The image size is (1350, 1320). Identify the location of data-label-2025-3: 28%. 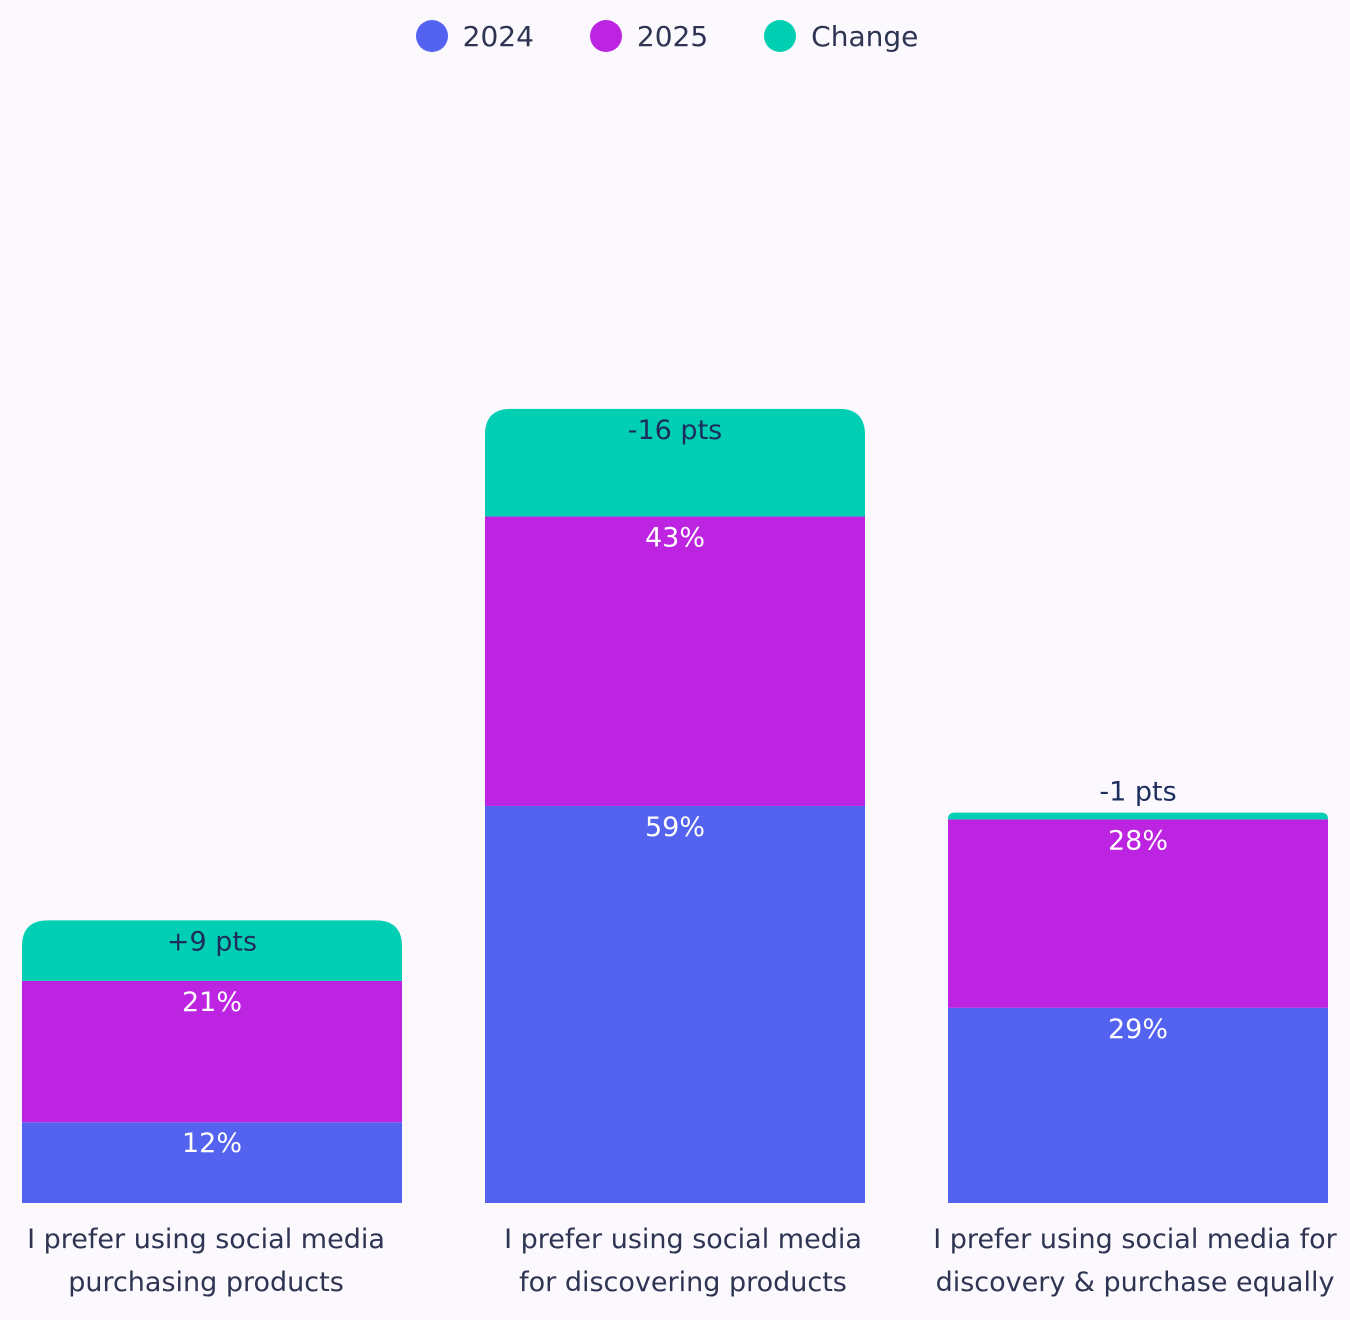
(1138, 840).